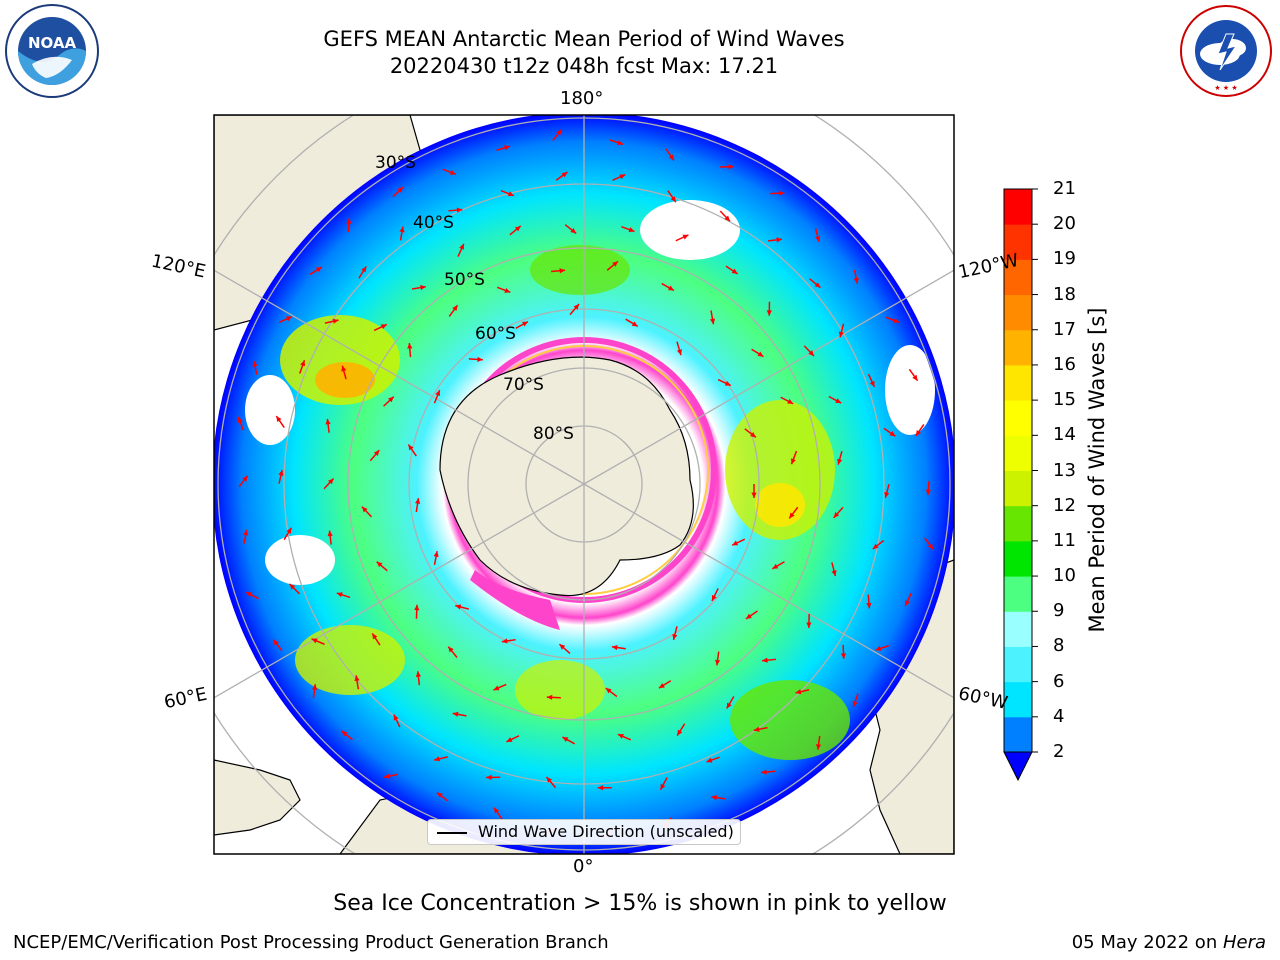 This screenshot has height=960, width=1280. I want to click on colorbar-tick-label: 8, so click(1059, 646).